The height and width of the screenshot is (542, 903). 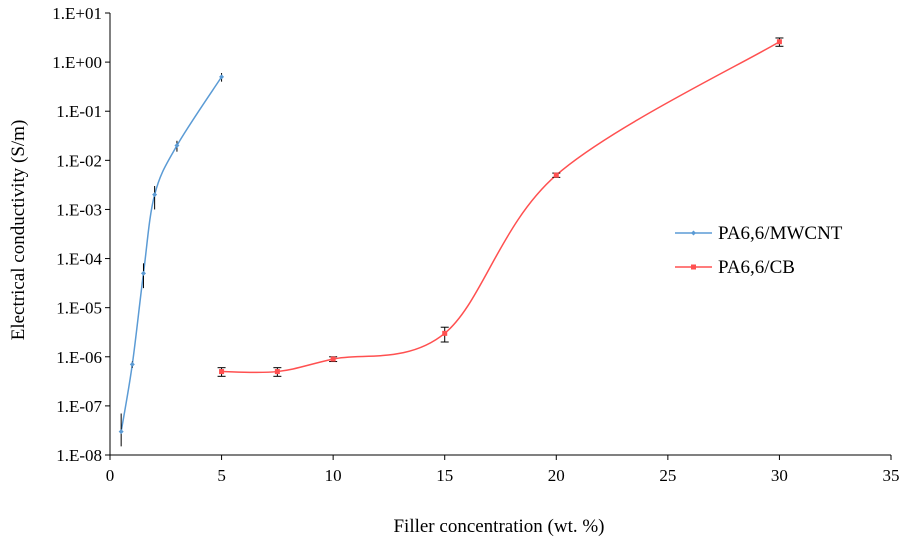 I want to click on y-tick-label: 1.E+00, so click(x=77, y=62).